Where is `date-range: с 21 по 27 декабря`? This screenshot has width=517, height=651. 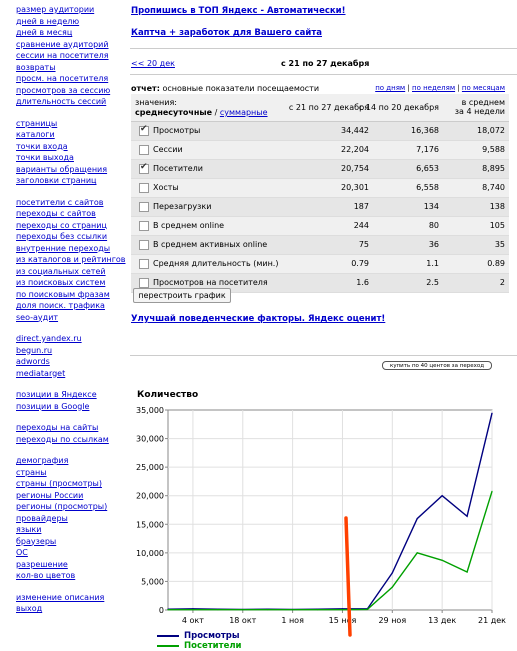 date-range: с 21 по 27 декабря is located at coordinates (325, 63).